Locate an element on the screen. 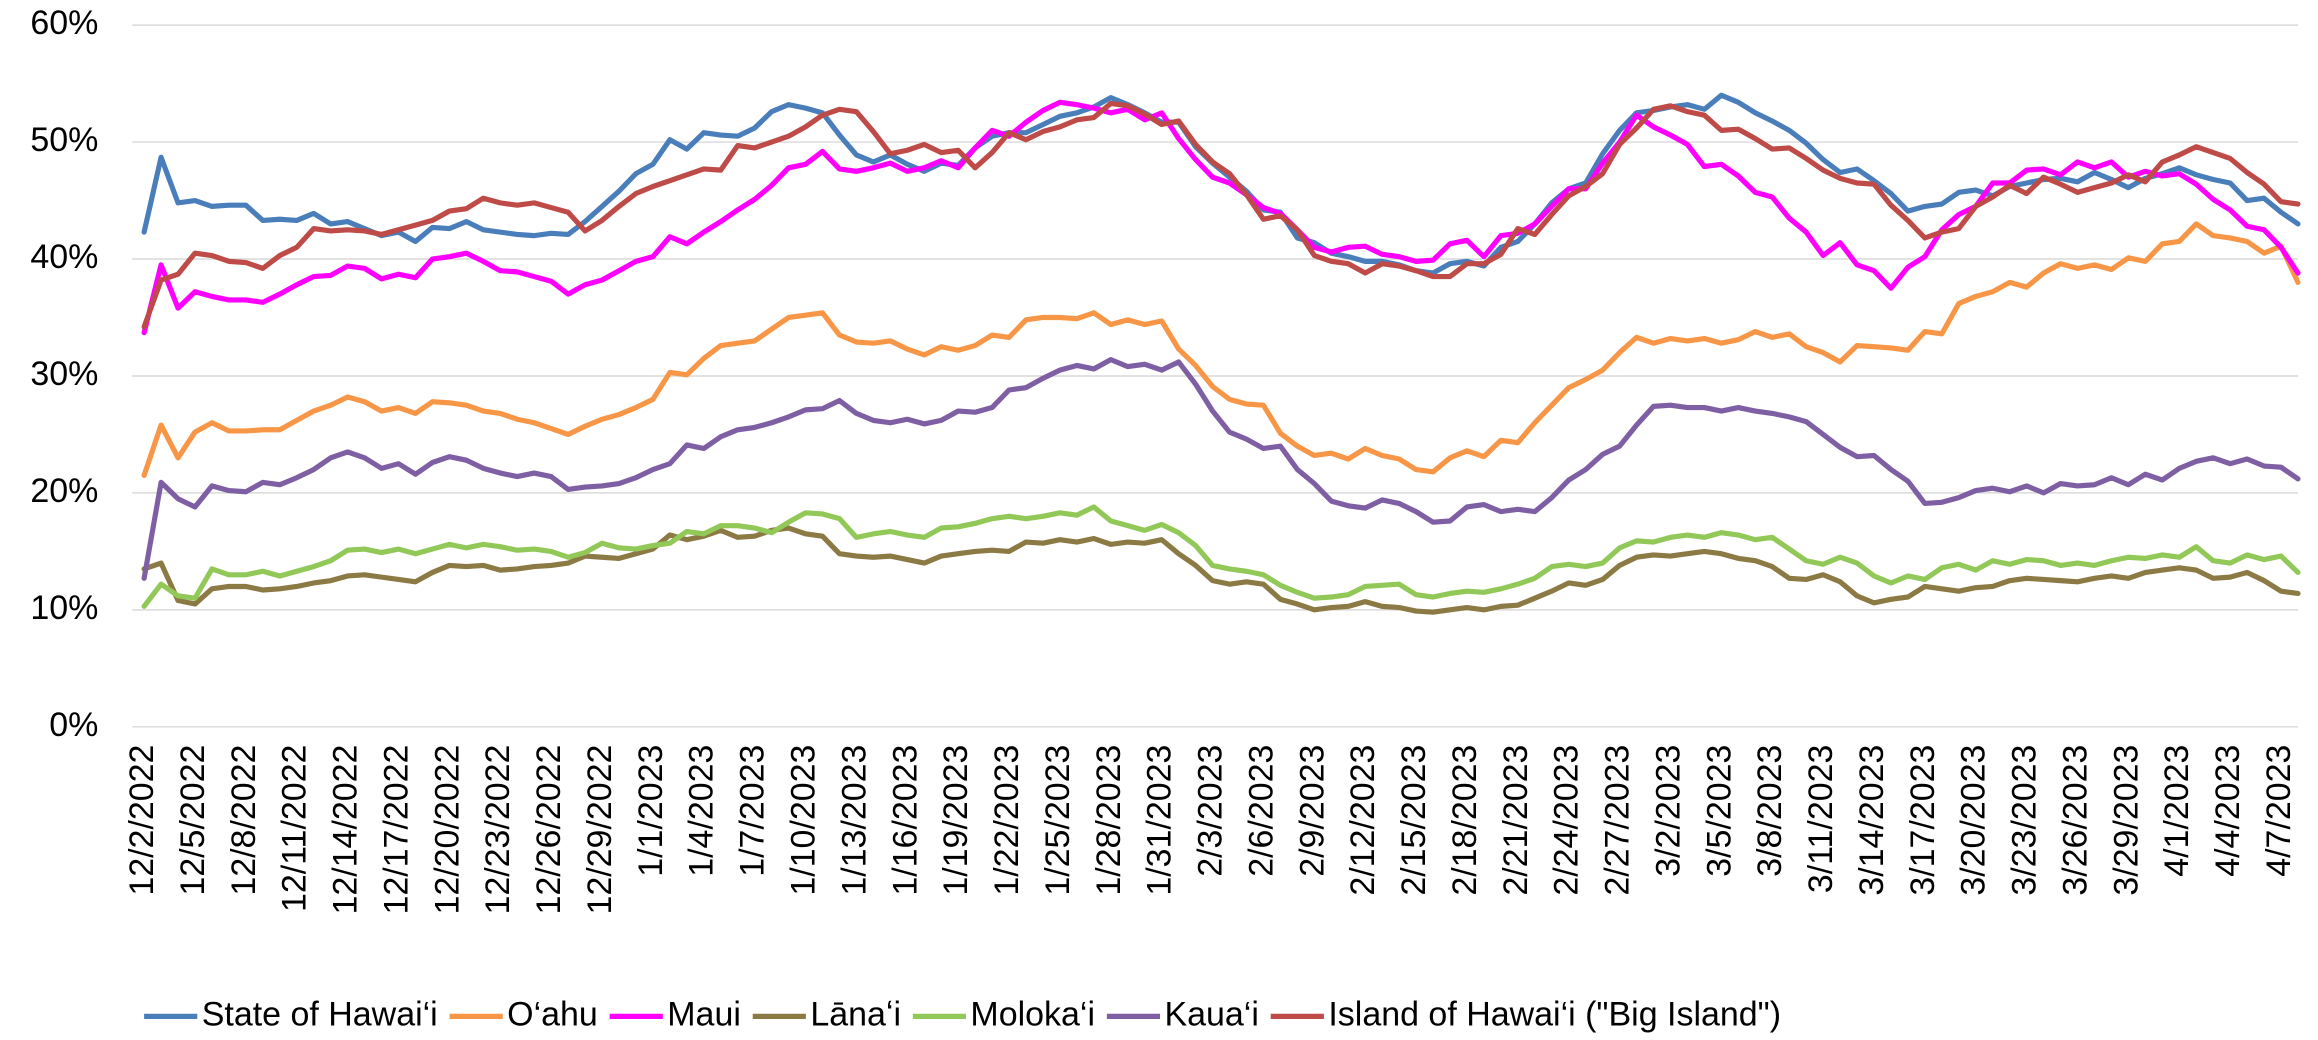 The height and width of the screenshot is (1040, 2318). x-tick-label: 1/25/2023 is located at coordinates (1058, 820).